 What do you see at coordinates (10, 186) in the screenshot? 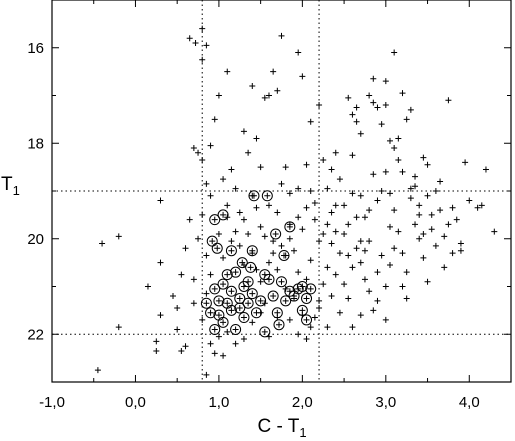
I see `y-axis-title: T1` at bounding box center [10, 186].